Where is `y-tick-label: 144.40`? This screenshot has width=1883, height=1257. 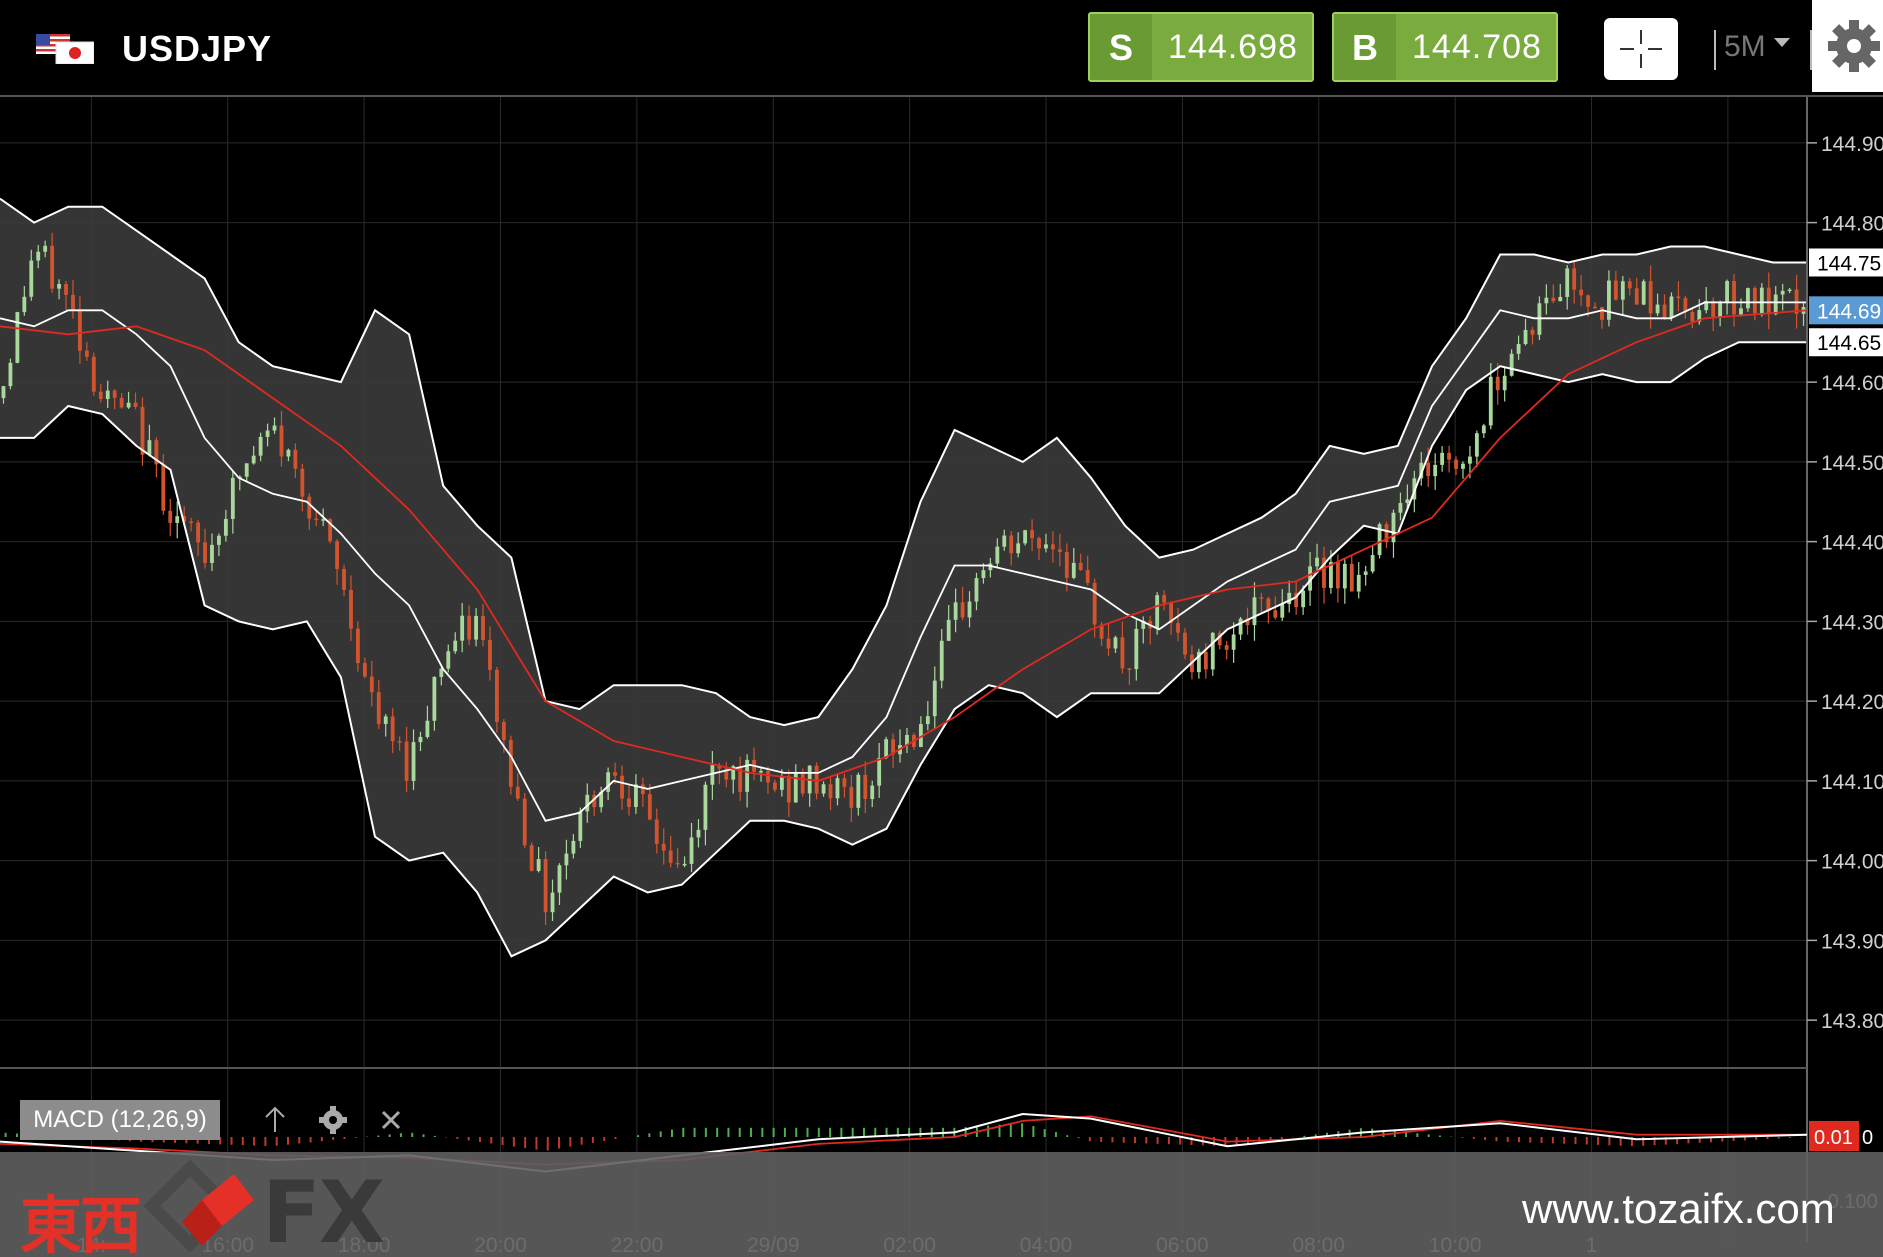
y-tick-label: 144.40 is located at coordinates (1852, 543).